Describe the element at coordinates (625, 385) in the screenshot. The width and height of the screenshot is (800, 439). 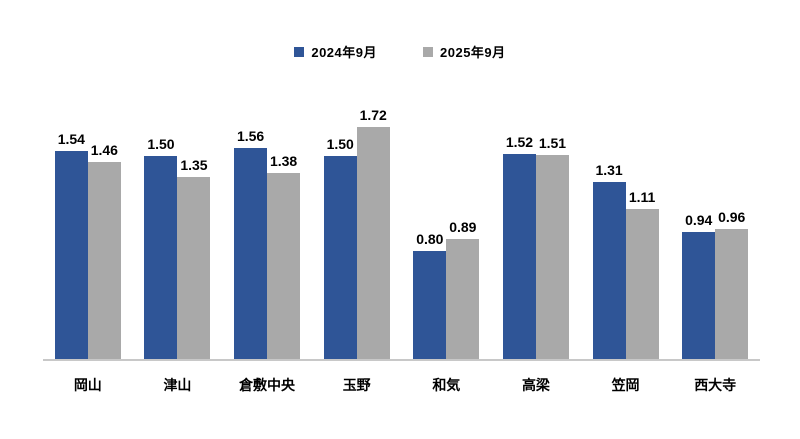
I see `x-axis-label-笠岡: 笠岡` at that location.